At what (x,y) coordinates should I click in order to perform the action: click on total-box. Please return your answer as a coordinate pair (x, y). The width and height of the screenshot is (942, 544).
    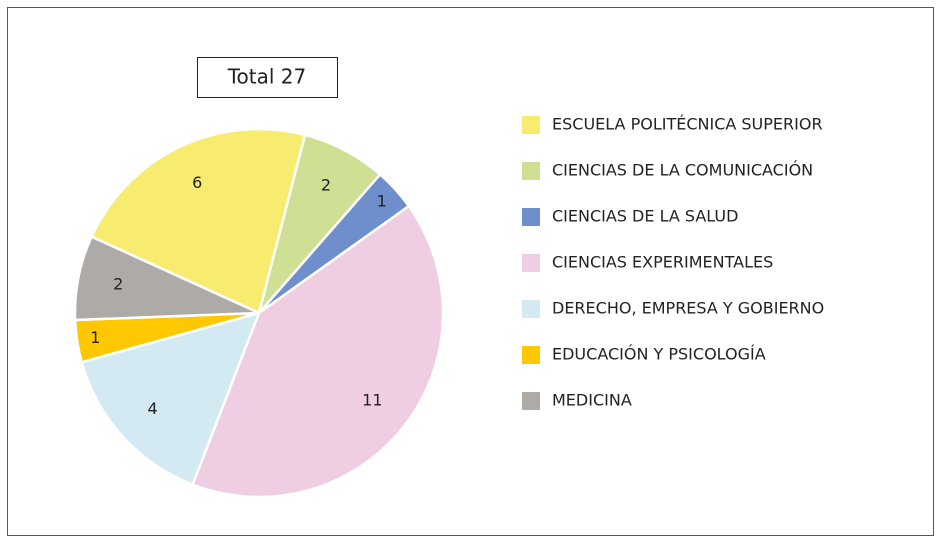
    Looking at the image, I should click on (267, 77).